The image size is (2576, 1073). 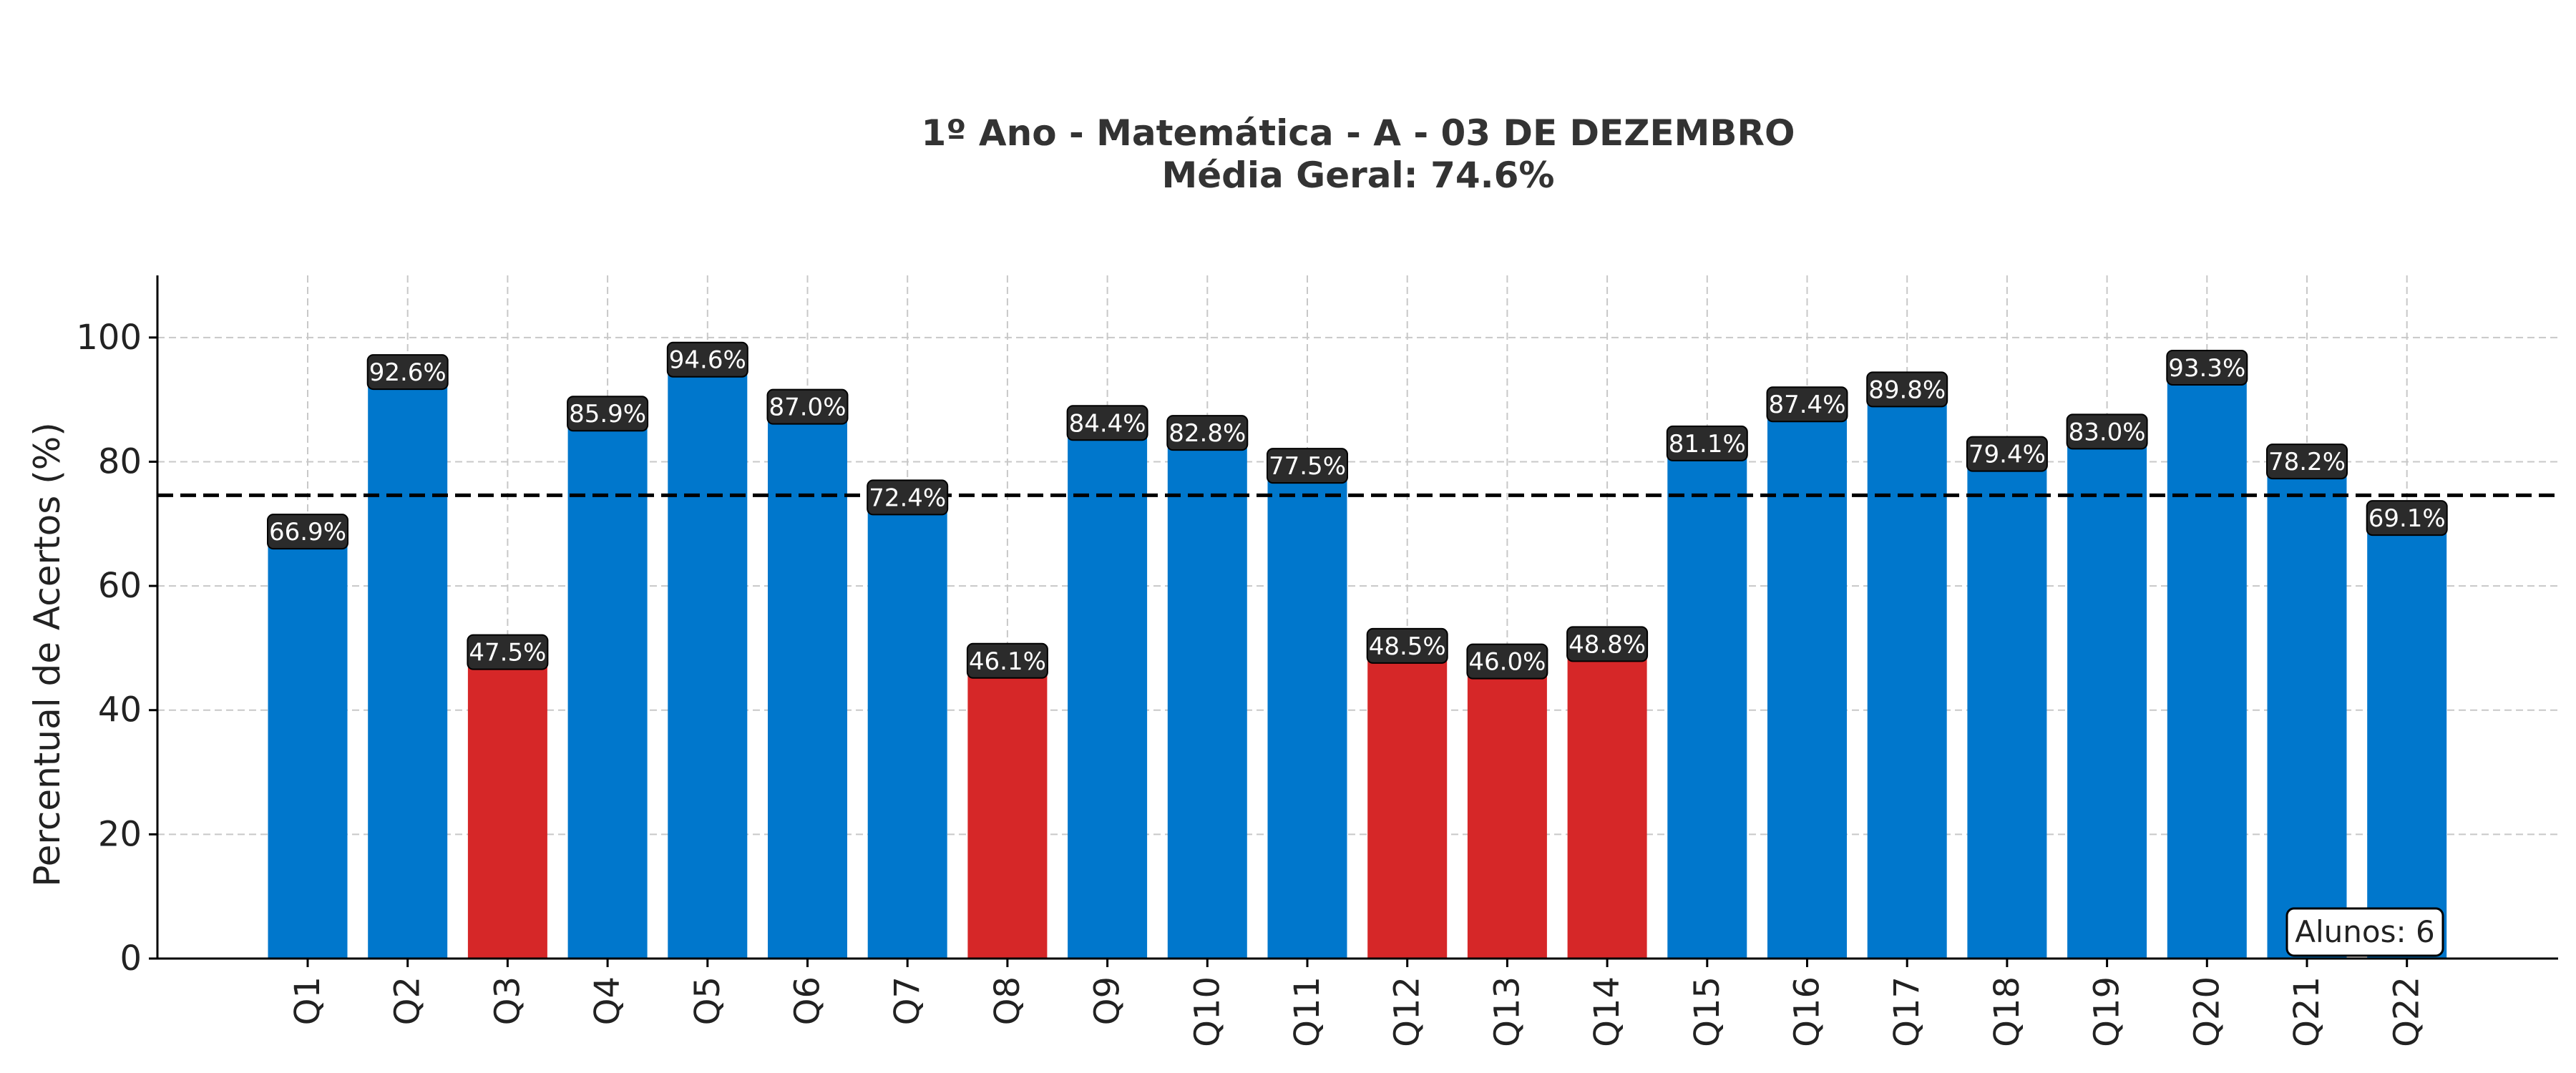 What do you see at coordinates (47, 654) in the screenshot?
I see `y-axis-label: Percentual de Acertos (%)` at bounding box center [47, 654].